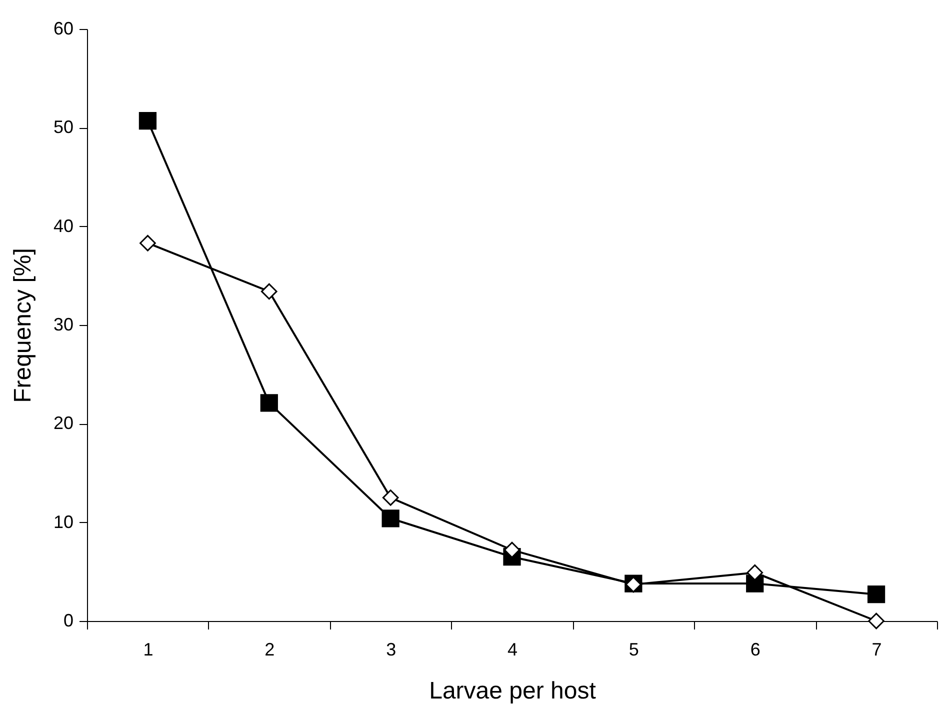 The image size is (946, 715). I want to click on x-tick-label: 6, so click(755, 650).